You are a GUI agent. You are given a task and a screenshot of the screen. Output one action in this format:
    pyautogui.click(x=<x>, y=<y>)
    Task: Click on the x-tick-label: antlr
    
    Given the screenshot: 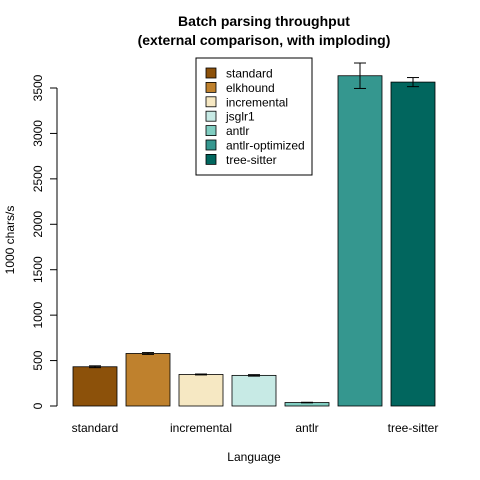 What is the action you would take?
    pyautogui.click(x=306, y=428)
    